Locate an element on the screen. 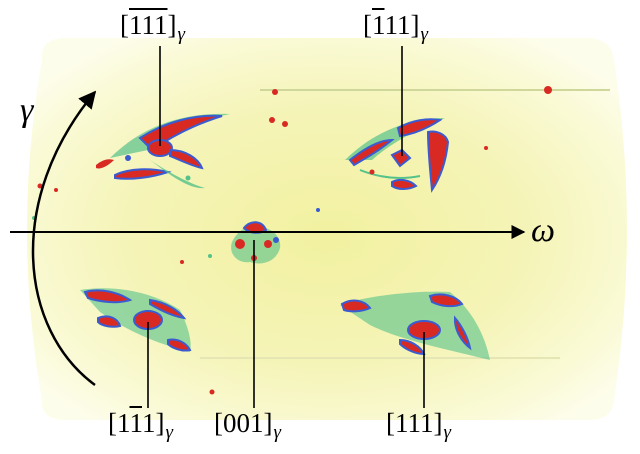 The height and width of the screenshot is (454, 640). pole-cluster-bottom-left is located at coordinates (136, 320).